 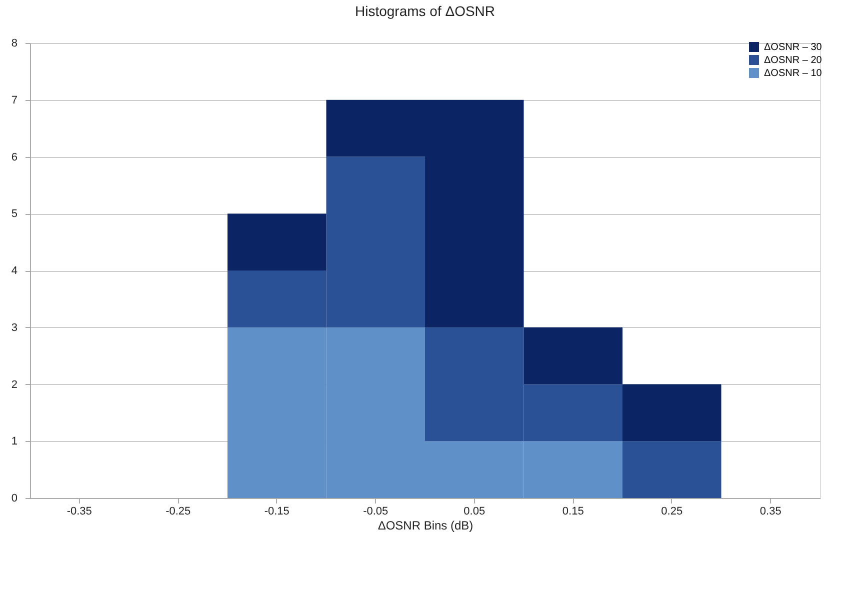 What do you see at coordinates (14, 100) in the screenshot?
I see `y-tick-label: 7` at bounding box center [14, 100].